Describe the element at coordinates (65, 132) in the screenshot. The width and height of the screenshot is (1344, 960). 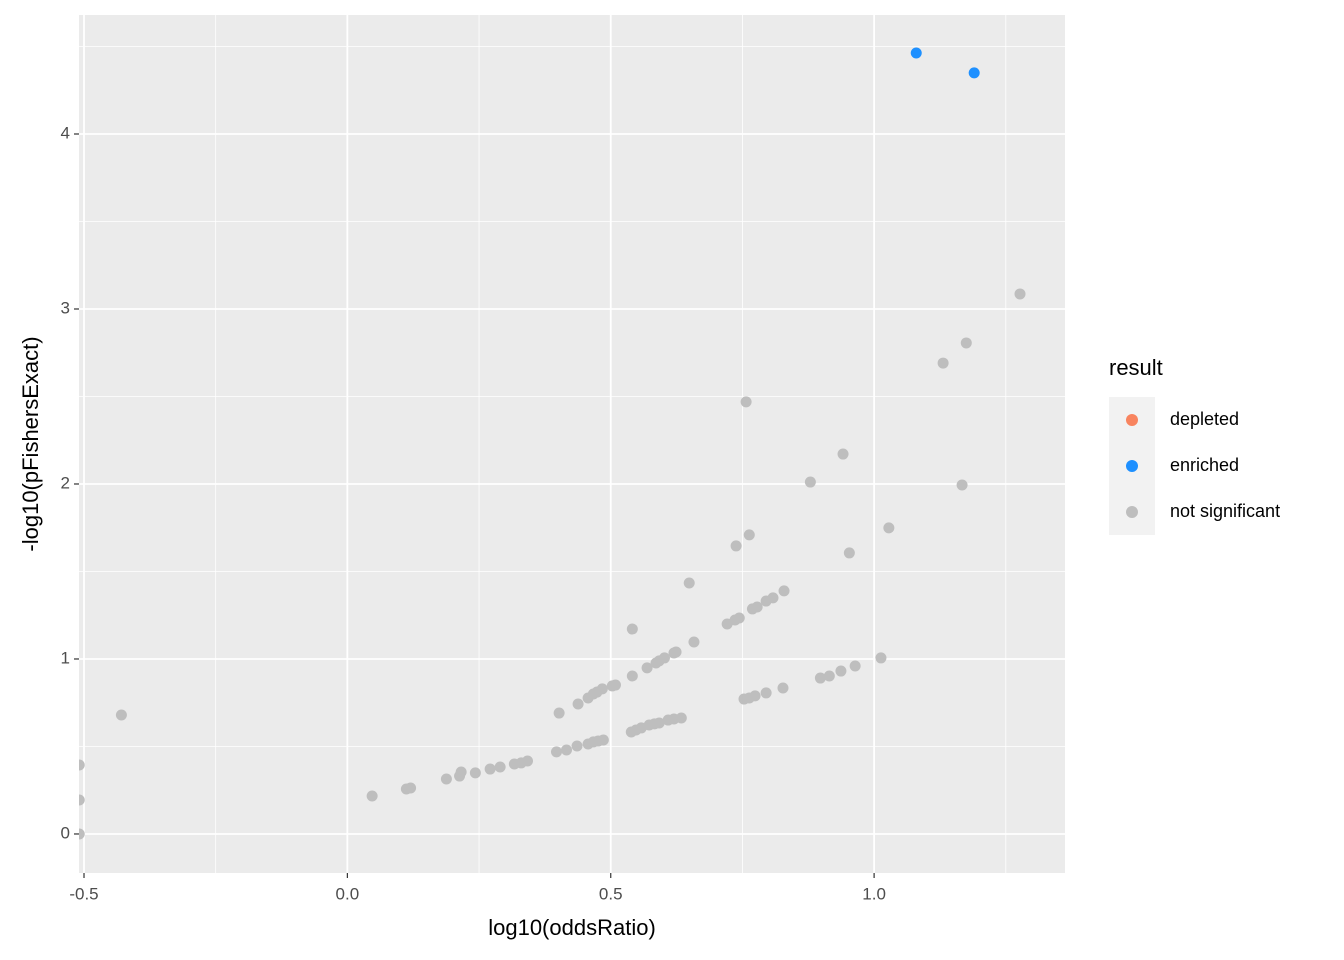
I see `y-tick-label: 4` at that location.